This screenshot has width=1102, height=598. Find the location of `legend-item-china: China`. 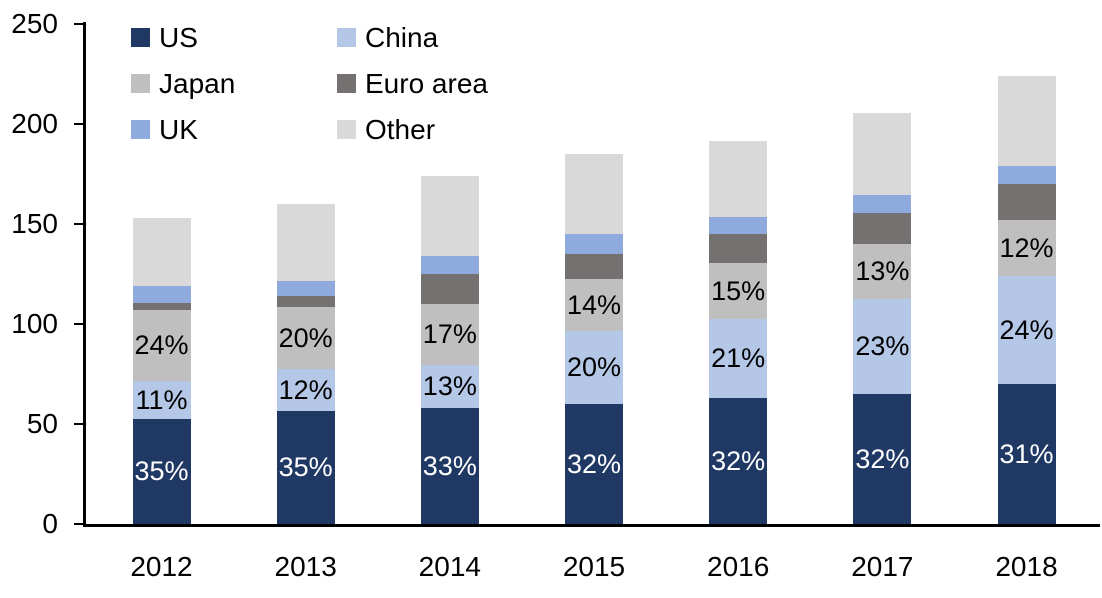

legend-item-china: China is located at coordinates (412, 37).